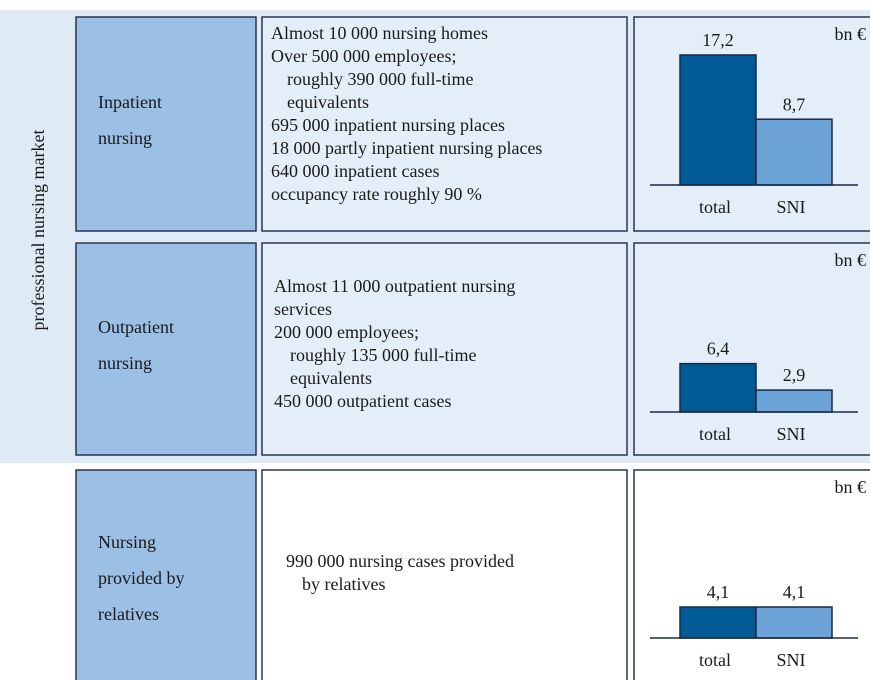  I want to click on row-label: provided by, so click(141, 578).